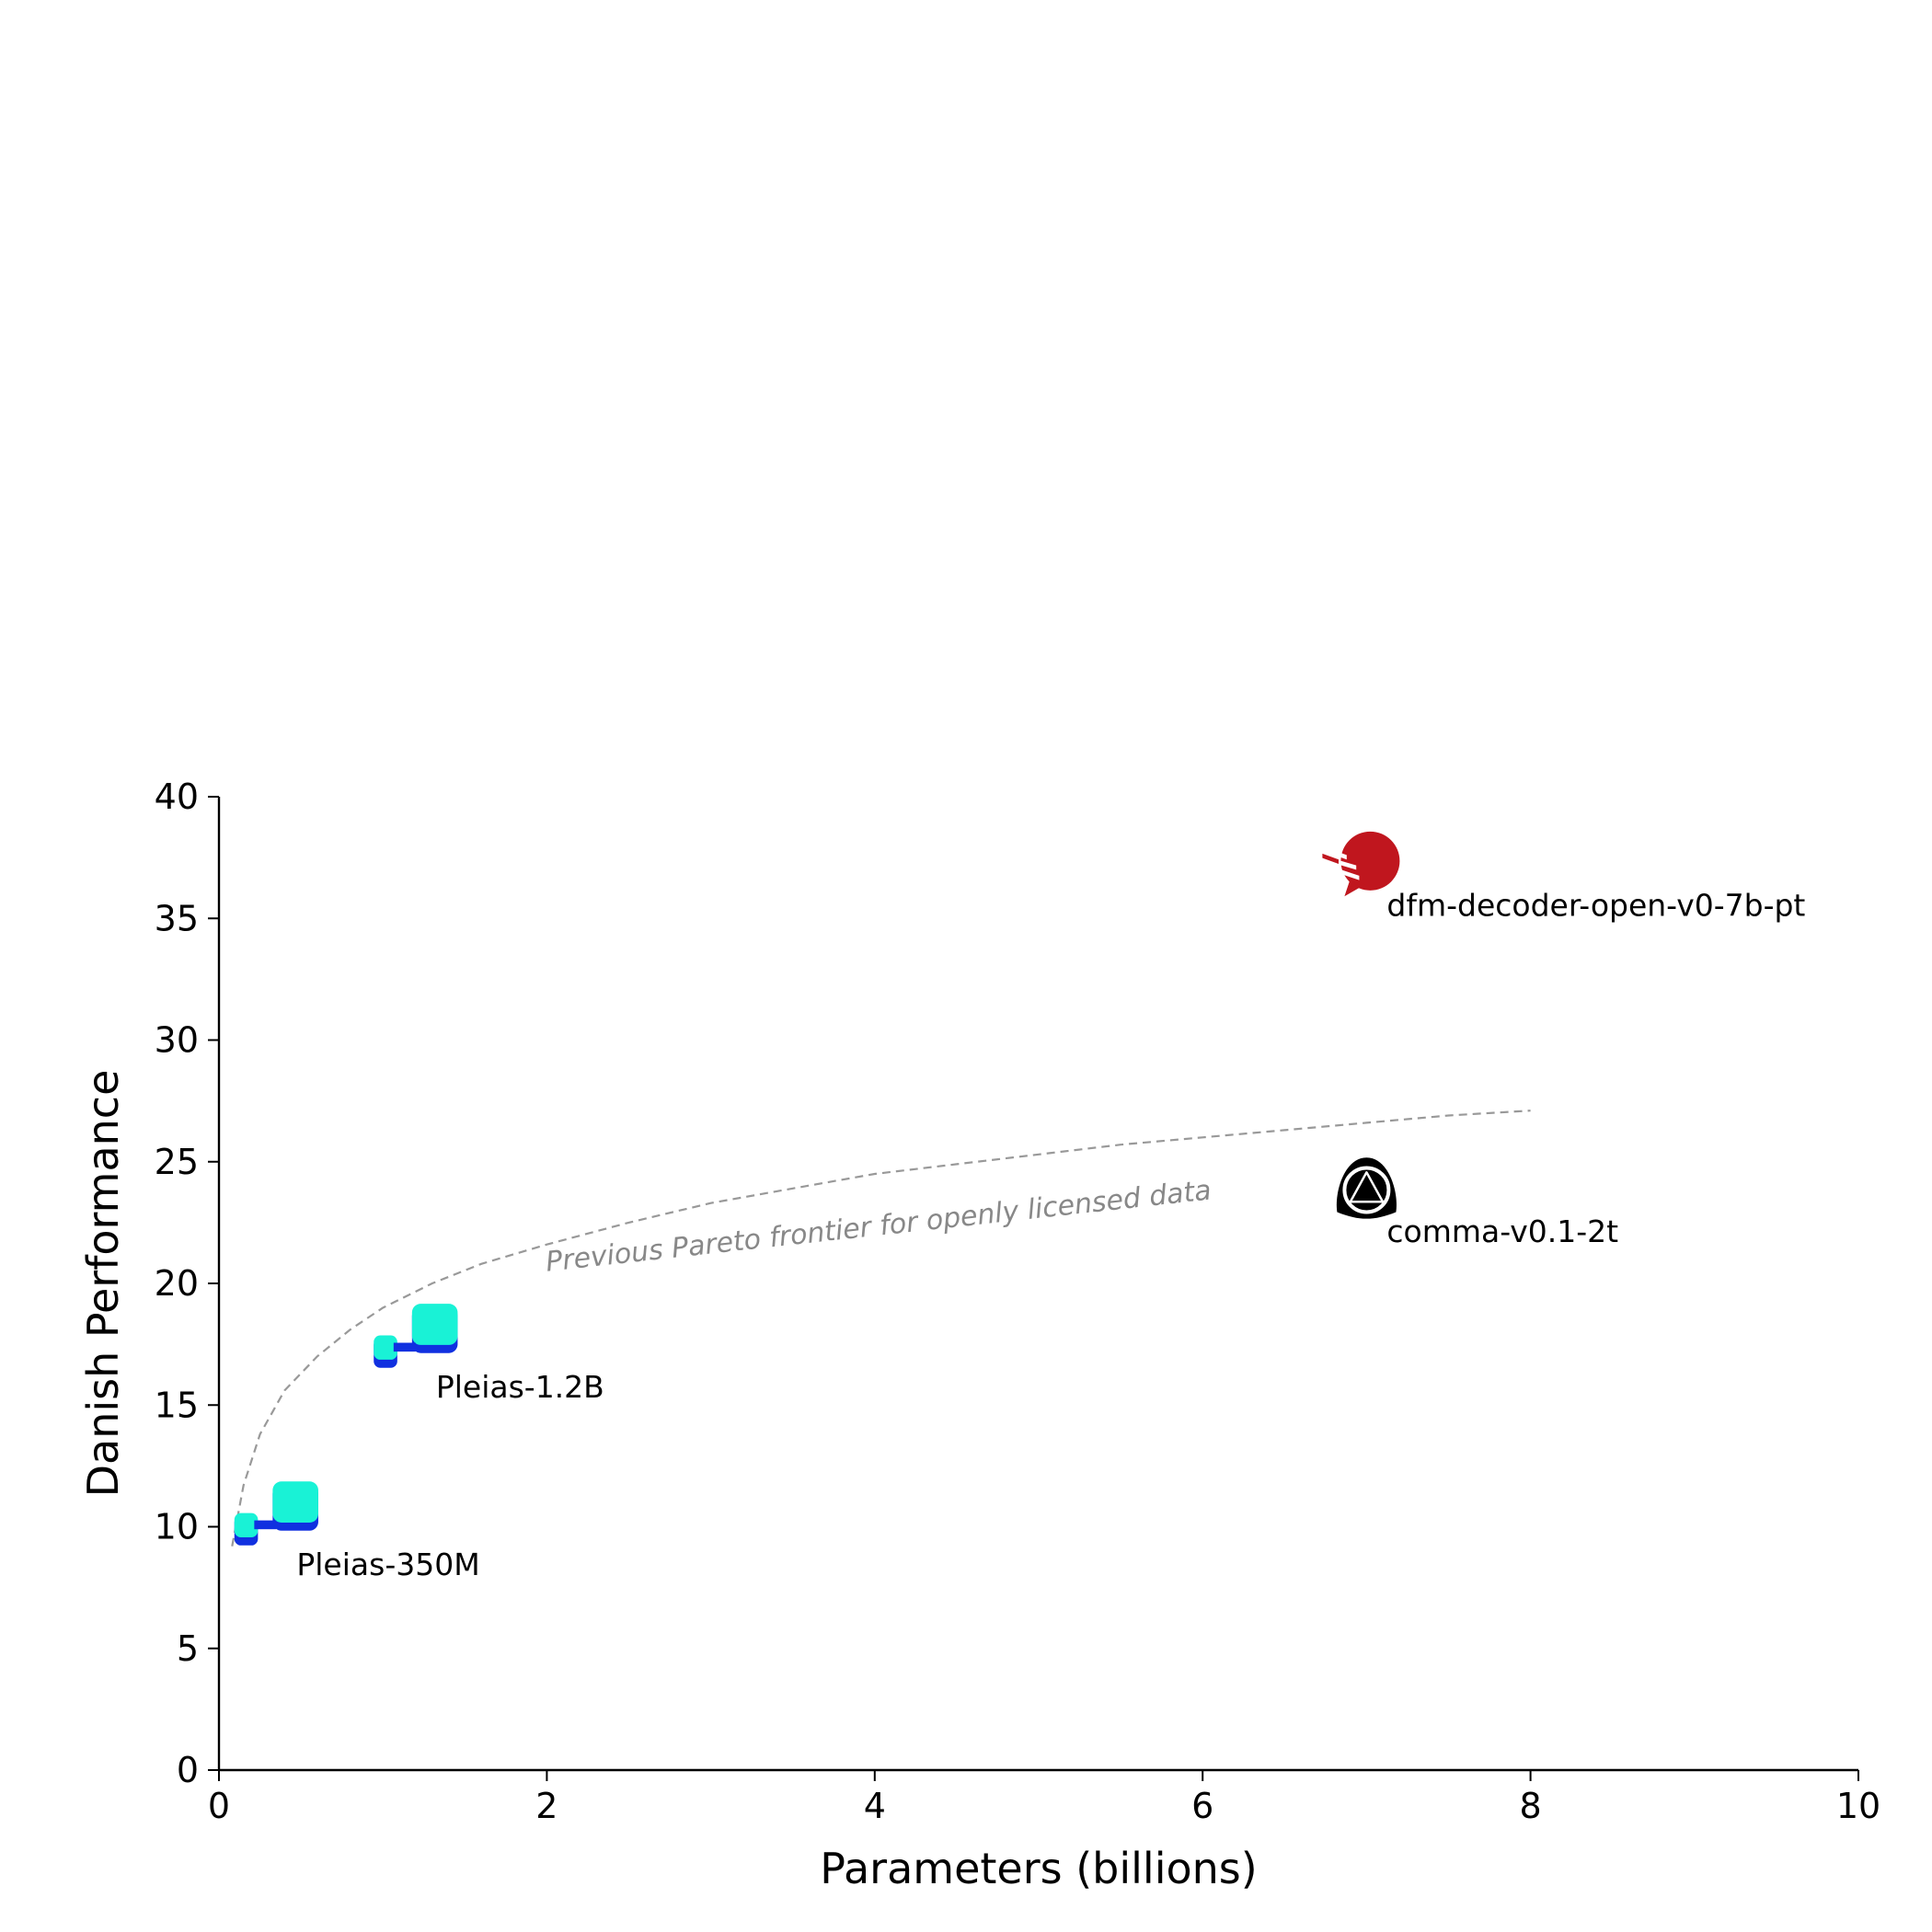  What do you see at coordinates (1361, 864) in the screenshot?
I see `dfm-logo-icon` at bounding box center [1361, 864].